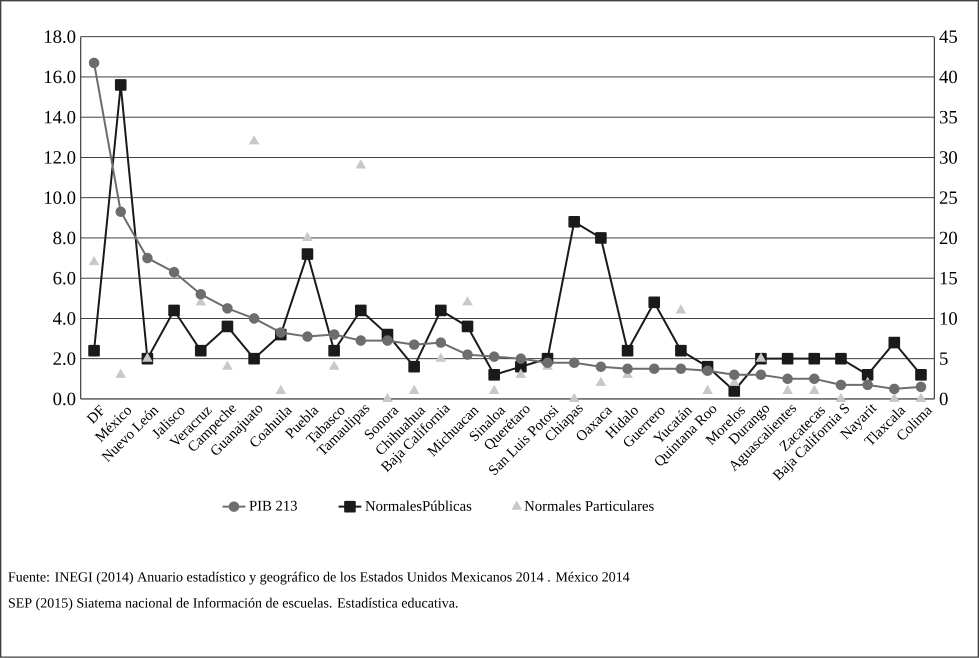 This screenshot has width=979, height=658. What do you see at coordinates (60, 37) in the screenshot?
I see `y-tick-label: 18.0` at bounding box center [60, 37].